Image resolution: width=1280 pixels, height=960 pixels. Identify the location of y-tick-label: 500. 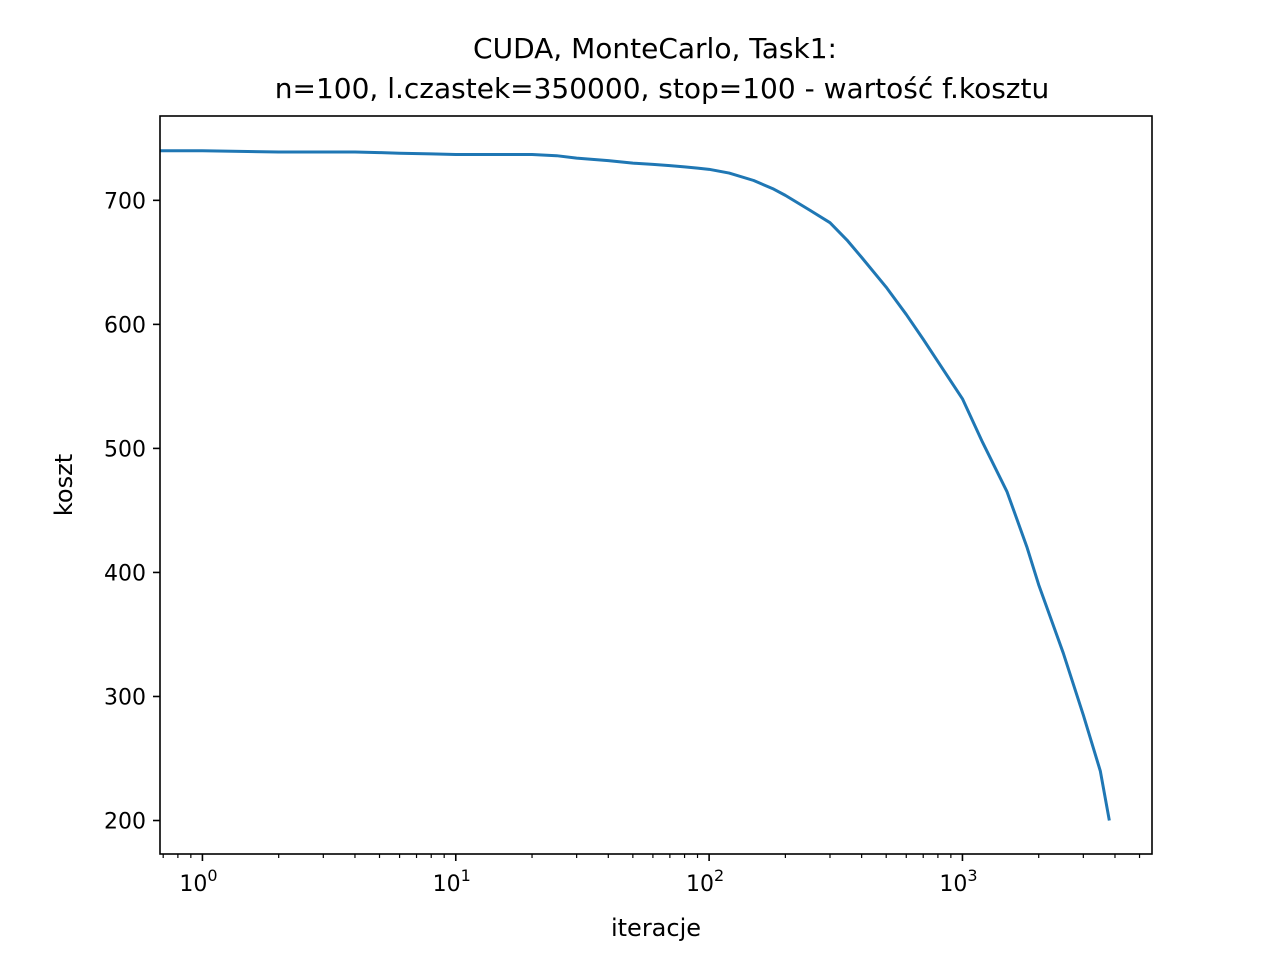
(125, 449).